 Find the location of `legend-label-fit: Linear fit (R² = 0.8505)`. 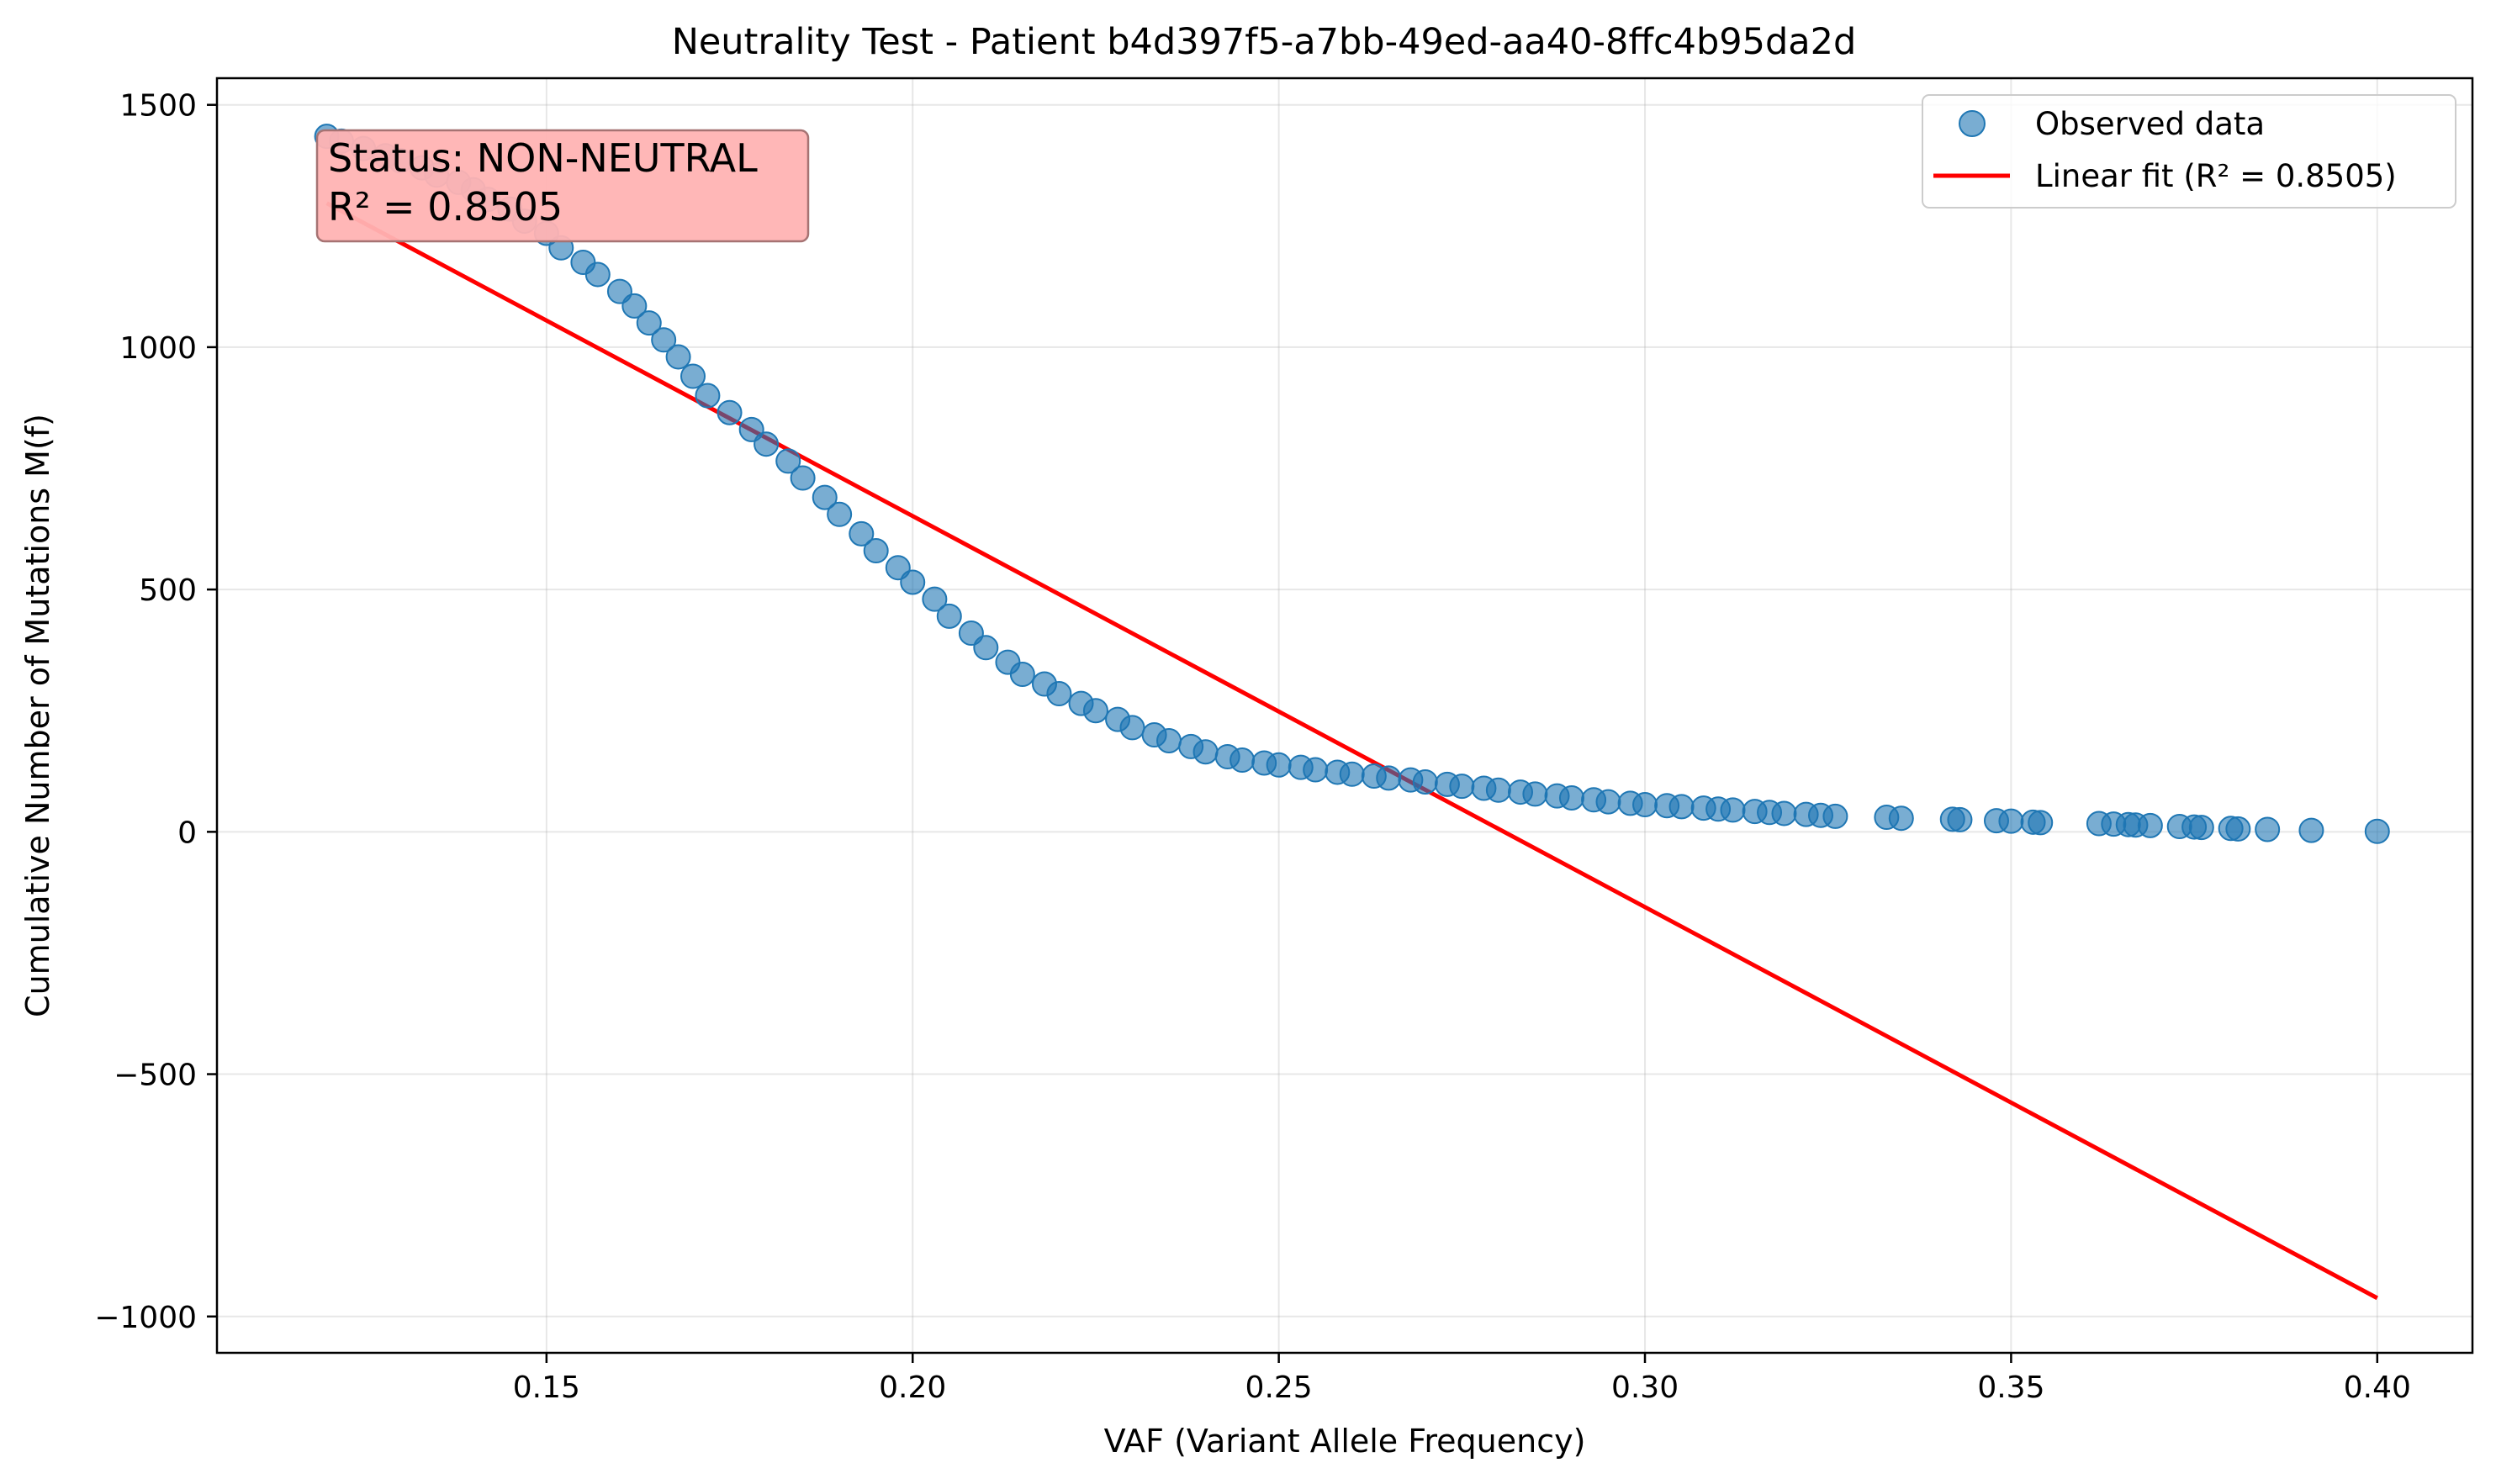

legend-label-fit: Linear fit (R² = 0.8505) is located at coordinates (2216, 176).